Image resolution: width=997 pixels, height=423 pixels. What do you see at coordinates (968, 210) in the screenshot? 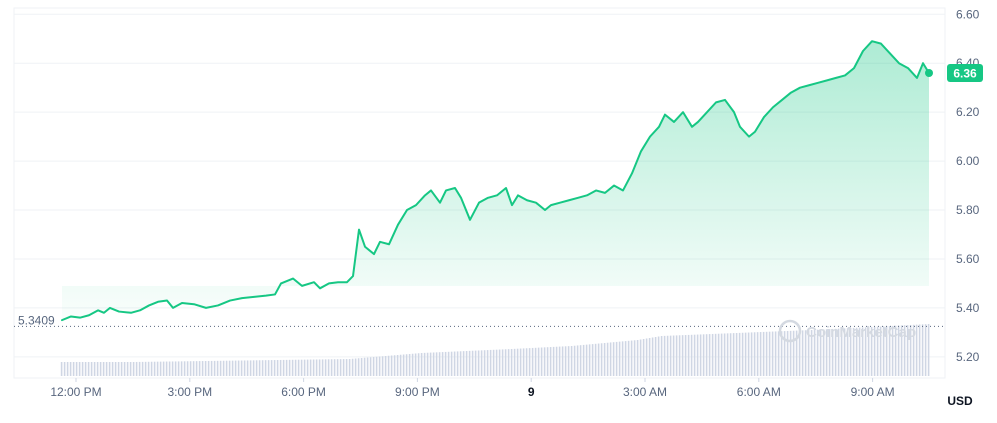
I see `y-tick-label: 5.80` at bounding box center [968, 210].